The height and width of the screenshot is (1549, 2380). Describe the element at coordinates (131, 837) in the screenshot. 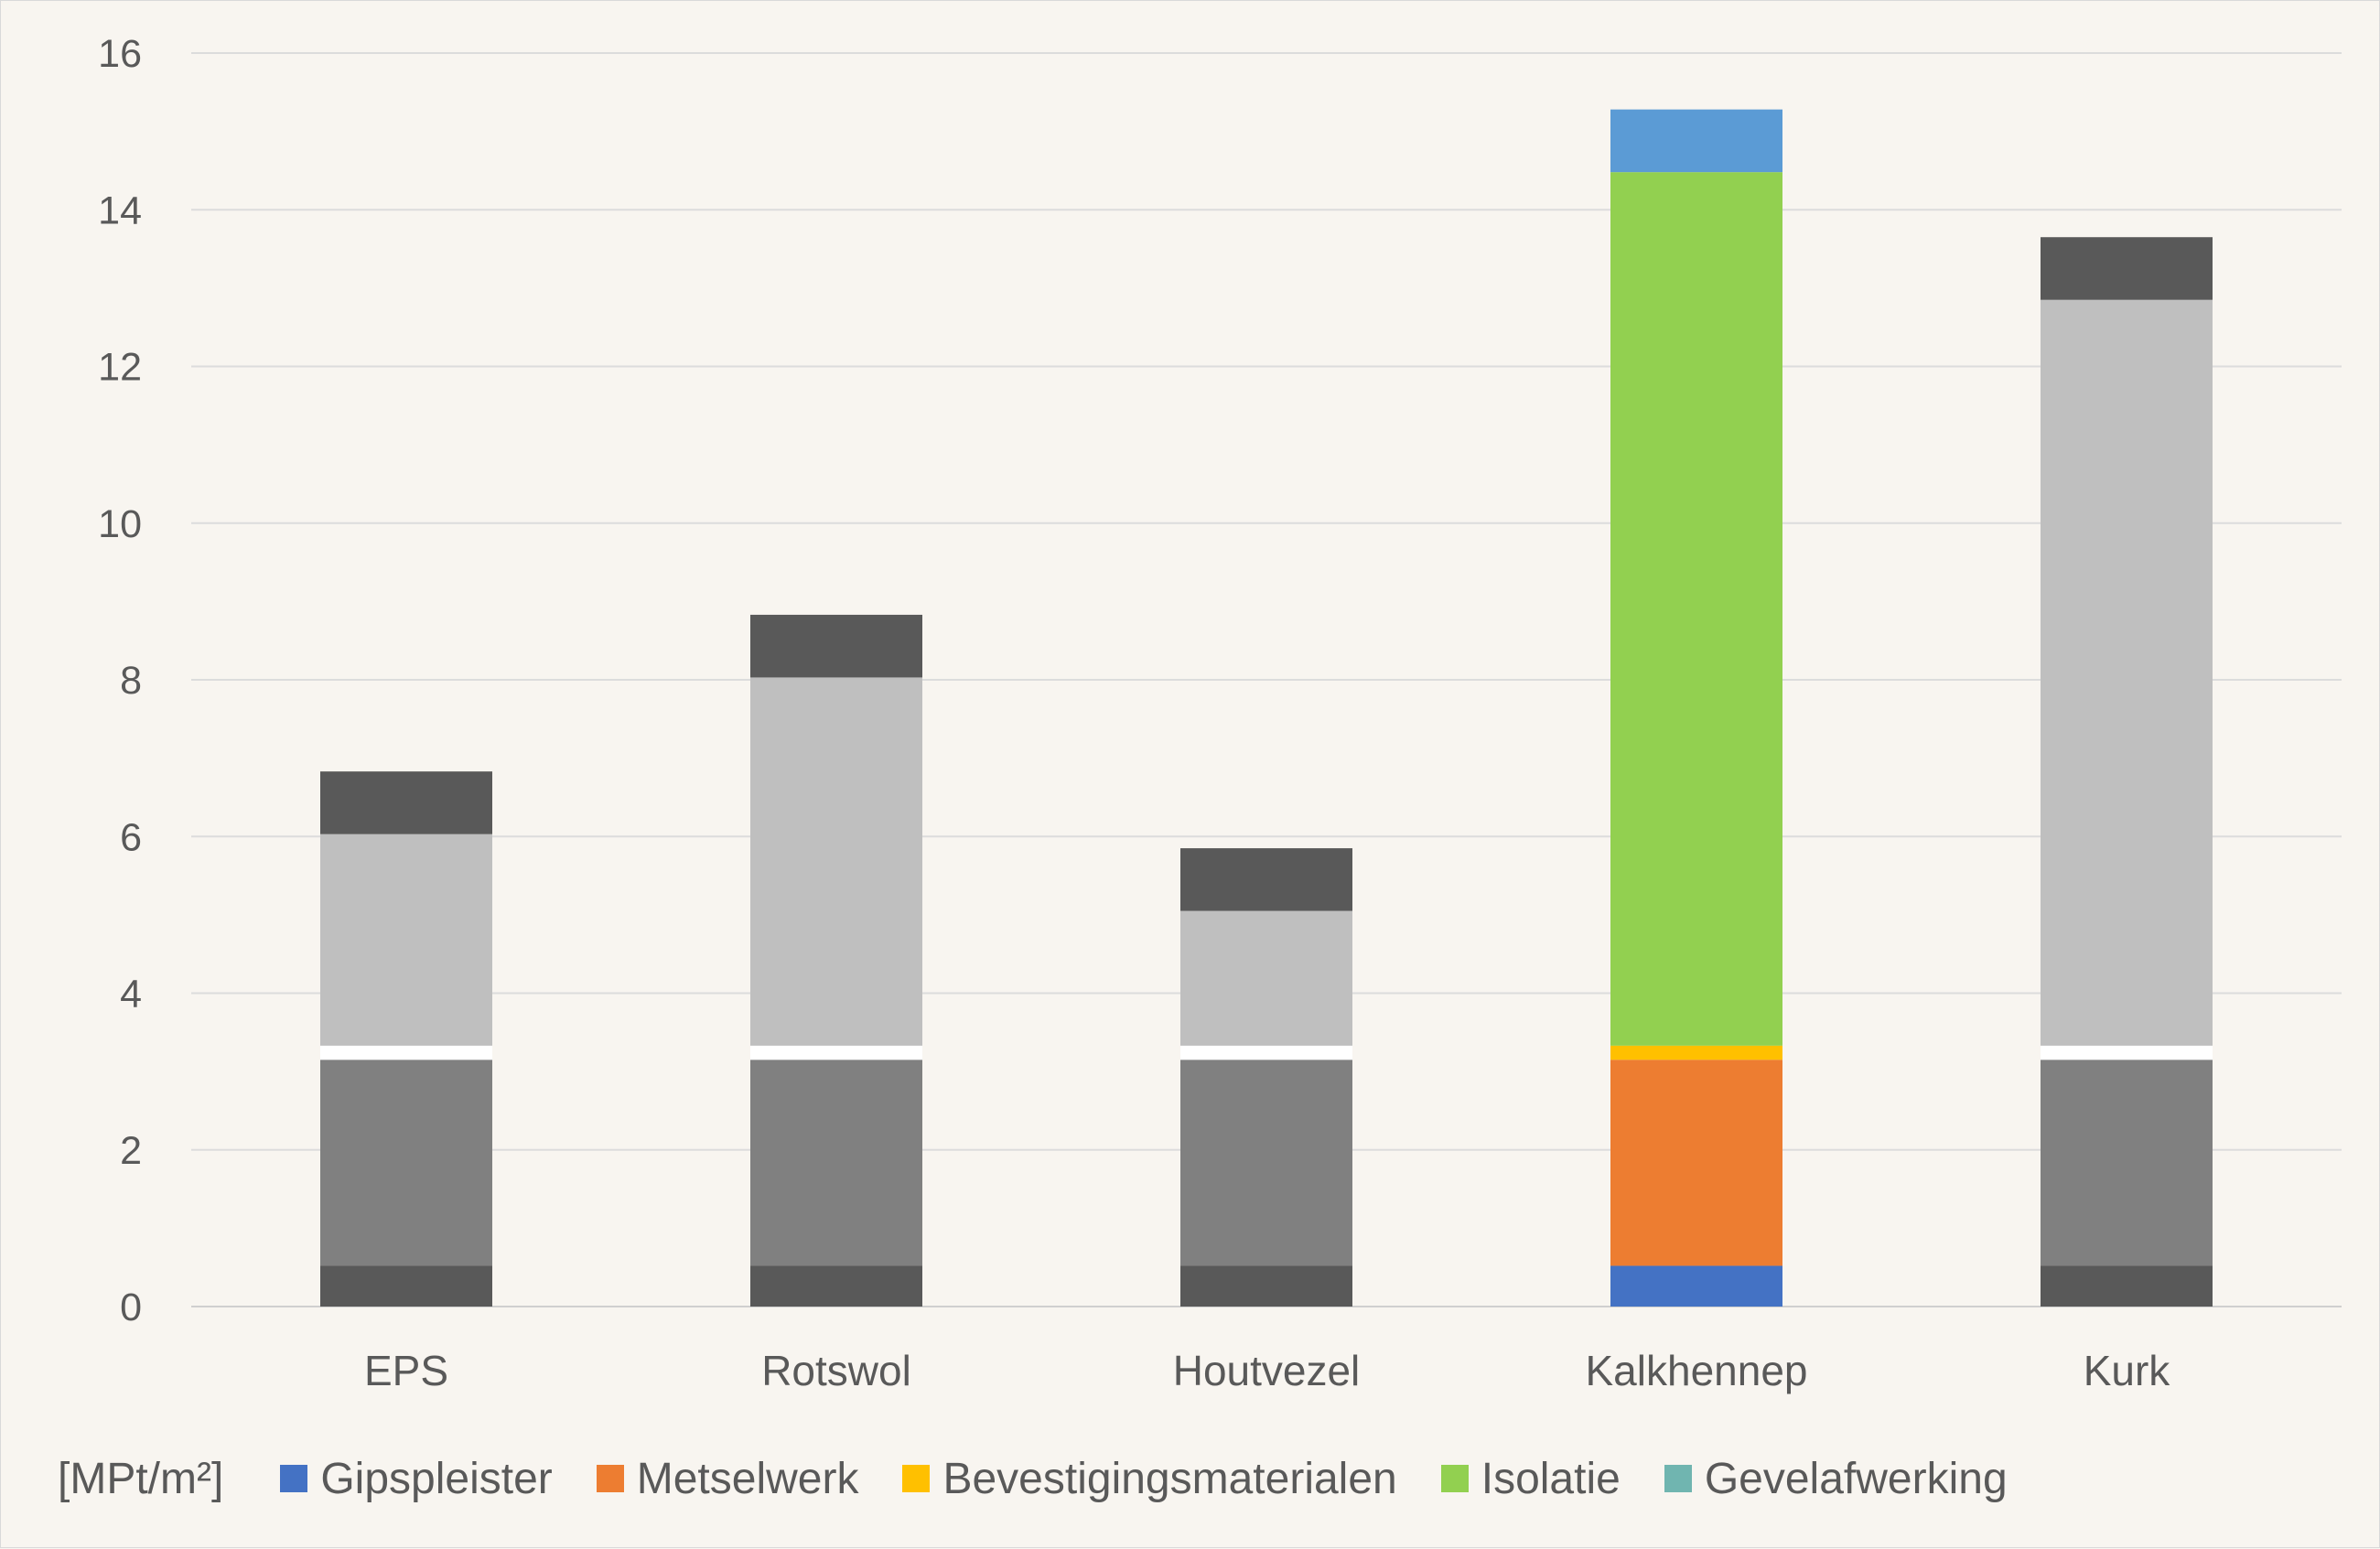

I see `y-tick-label: 6` at that location.